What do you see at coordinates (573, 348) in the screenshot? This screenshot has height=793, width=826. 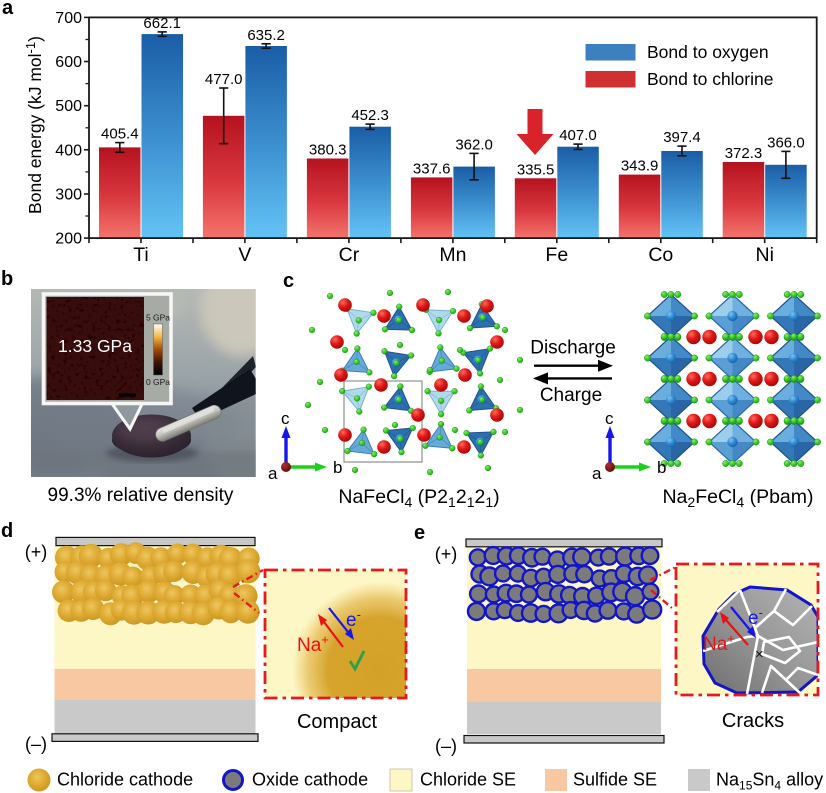 I see `svg-text: Discharge` at bounding box center [573, 348].